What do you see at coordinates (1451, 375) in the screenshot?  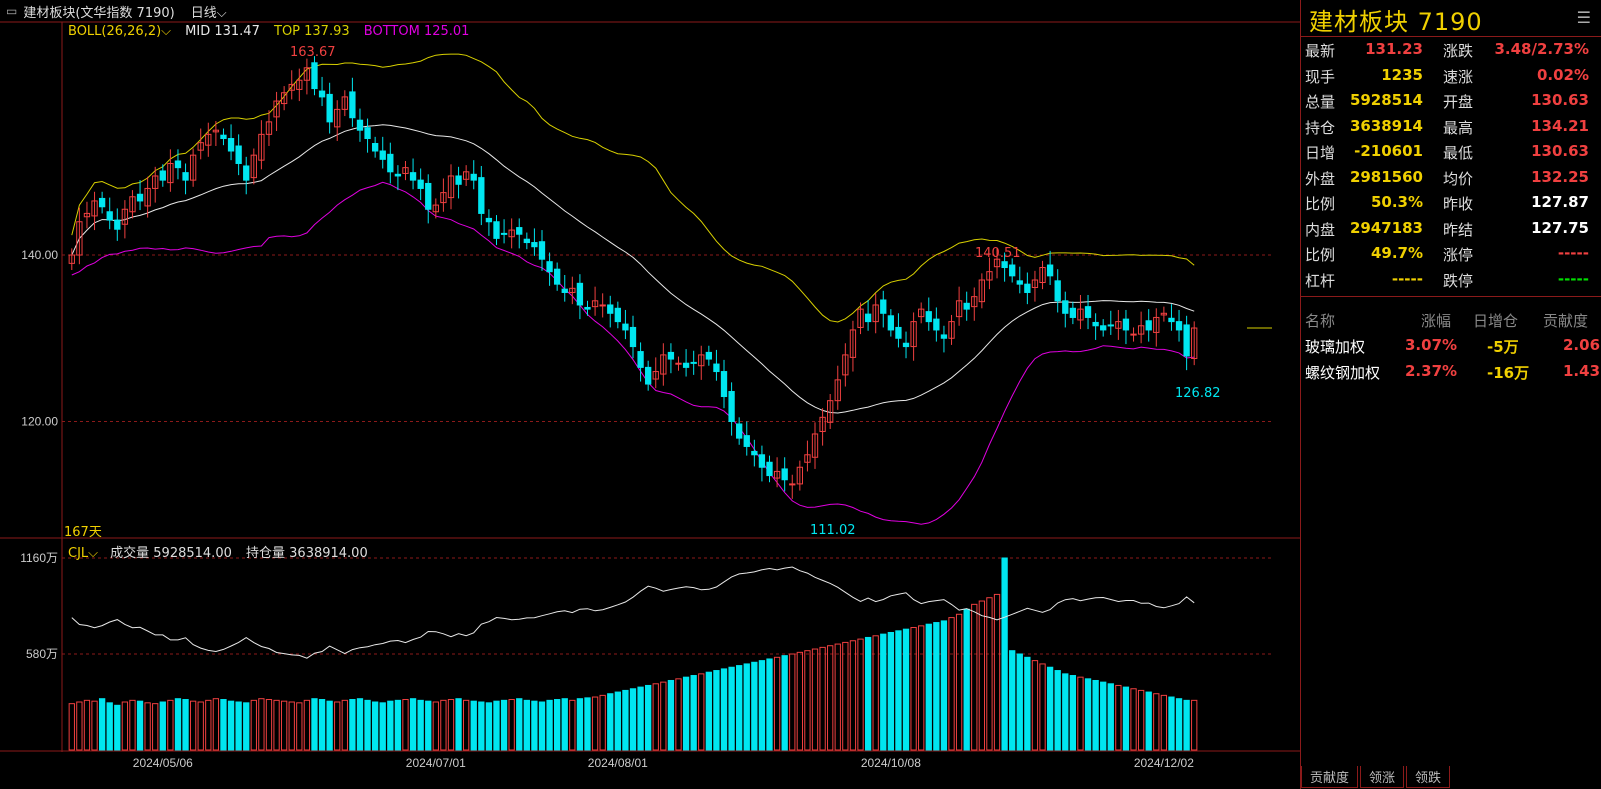 I see `contribution-row: 螺纹钢加权 2.37% -16万 1.43` at bounding box center [1451, 375].